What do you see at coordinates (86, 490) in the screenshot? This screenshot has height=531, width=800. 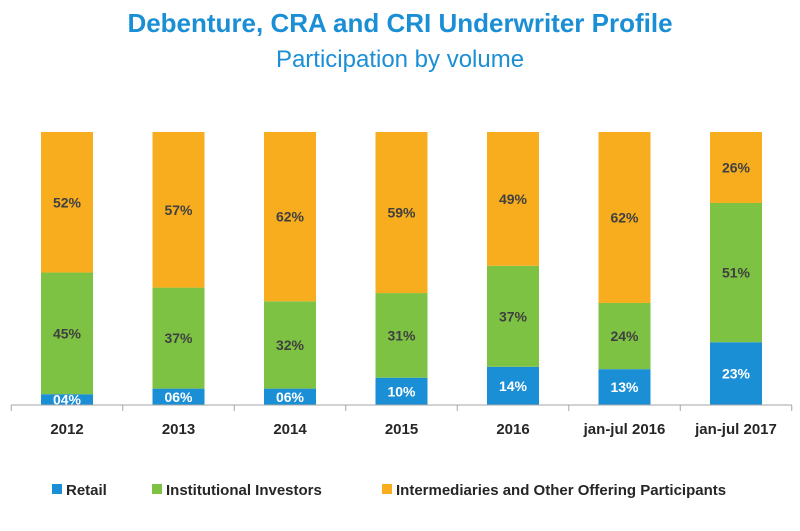 I see `legend-label: Retail` at bounding box center [86, 490].